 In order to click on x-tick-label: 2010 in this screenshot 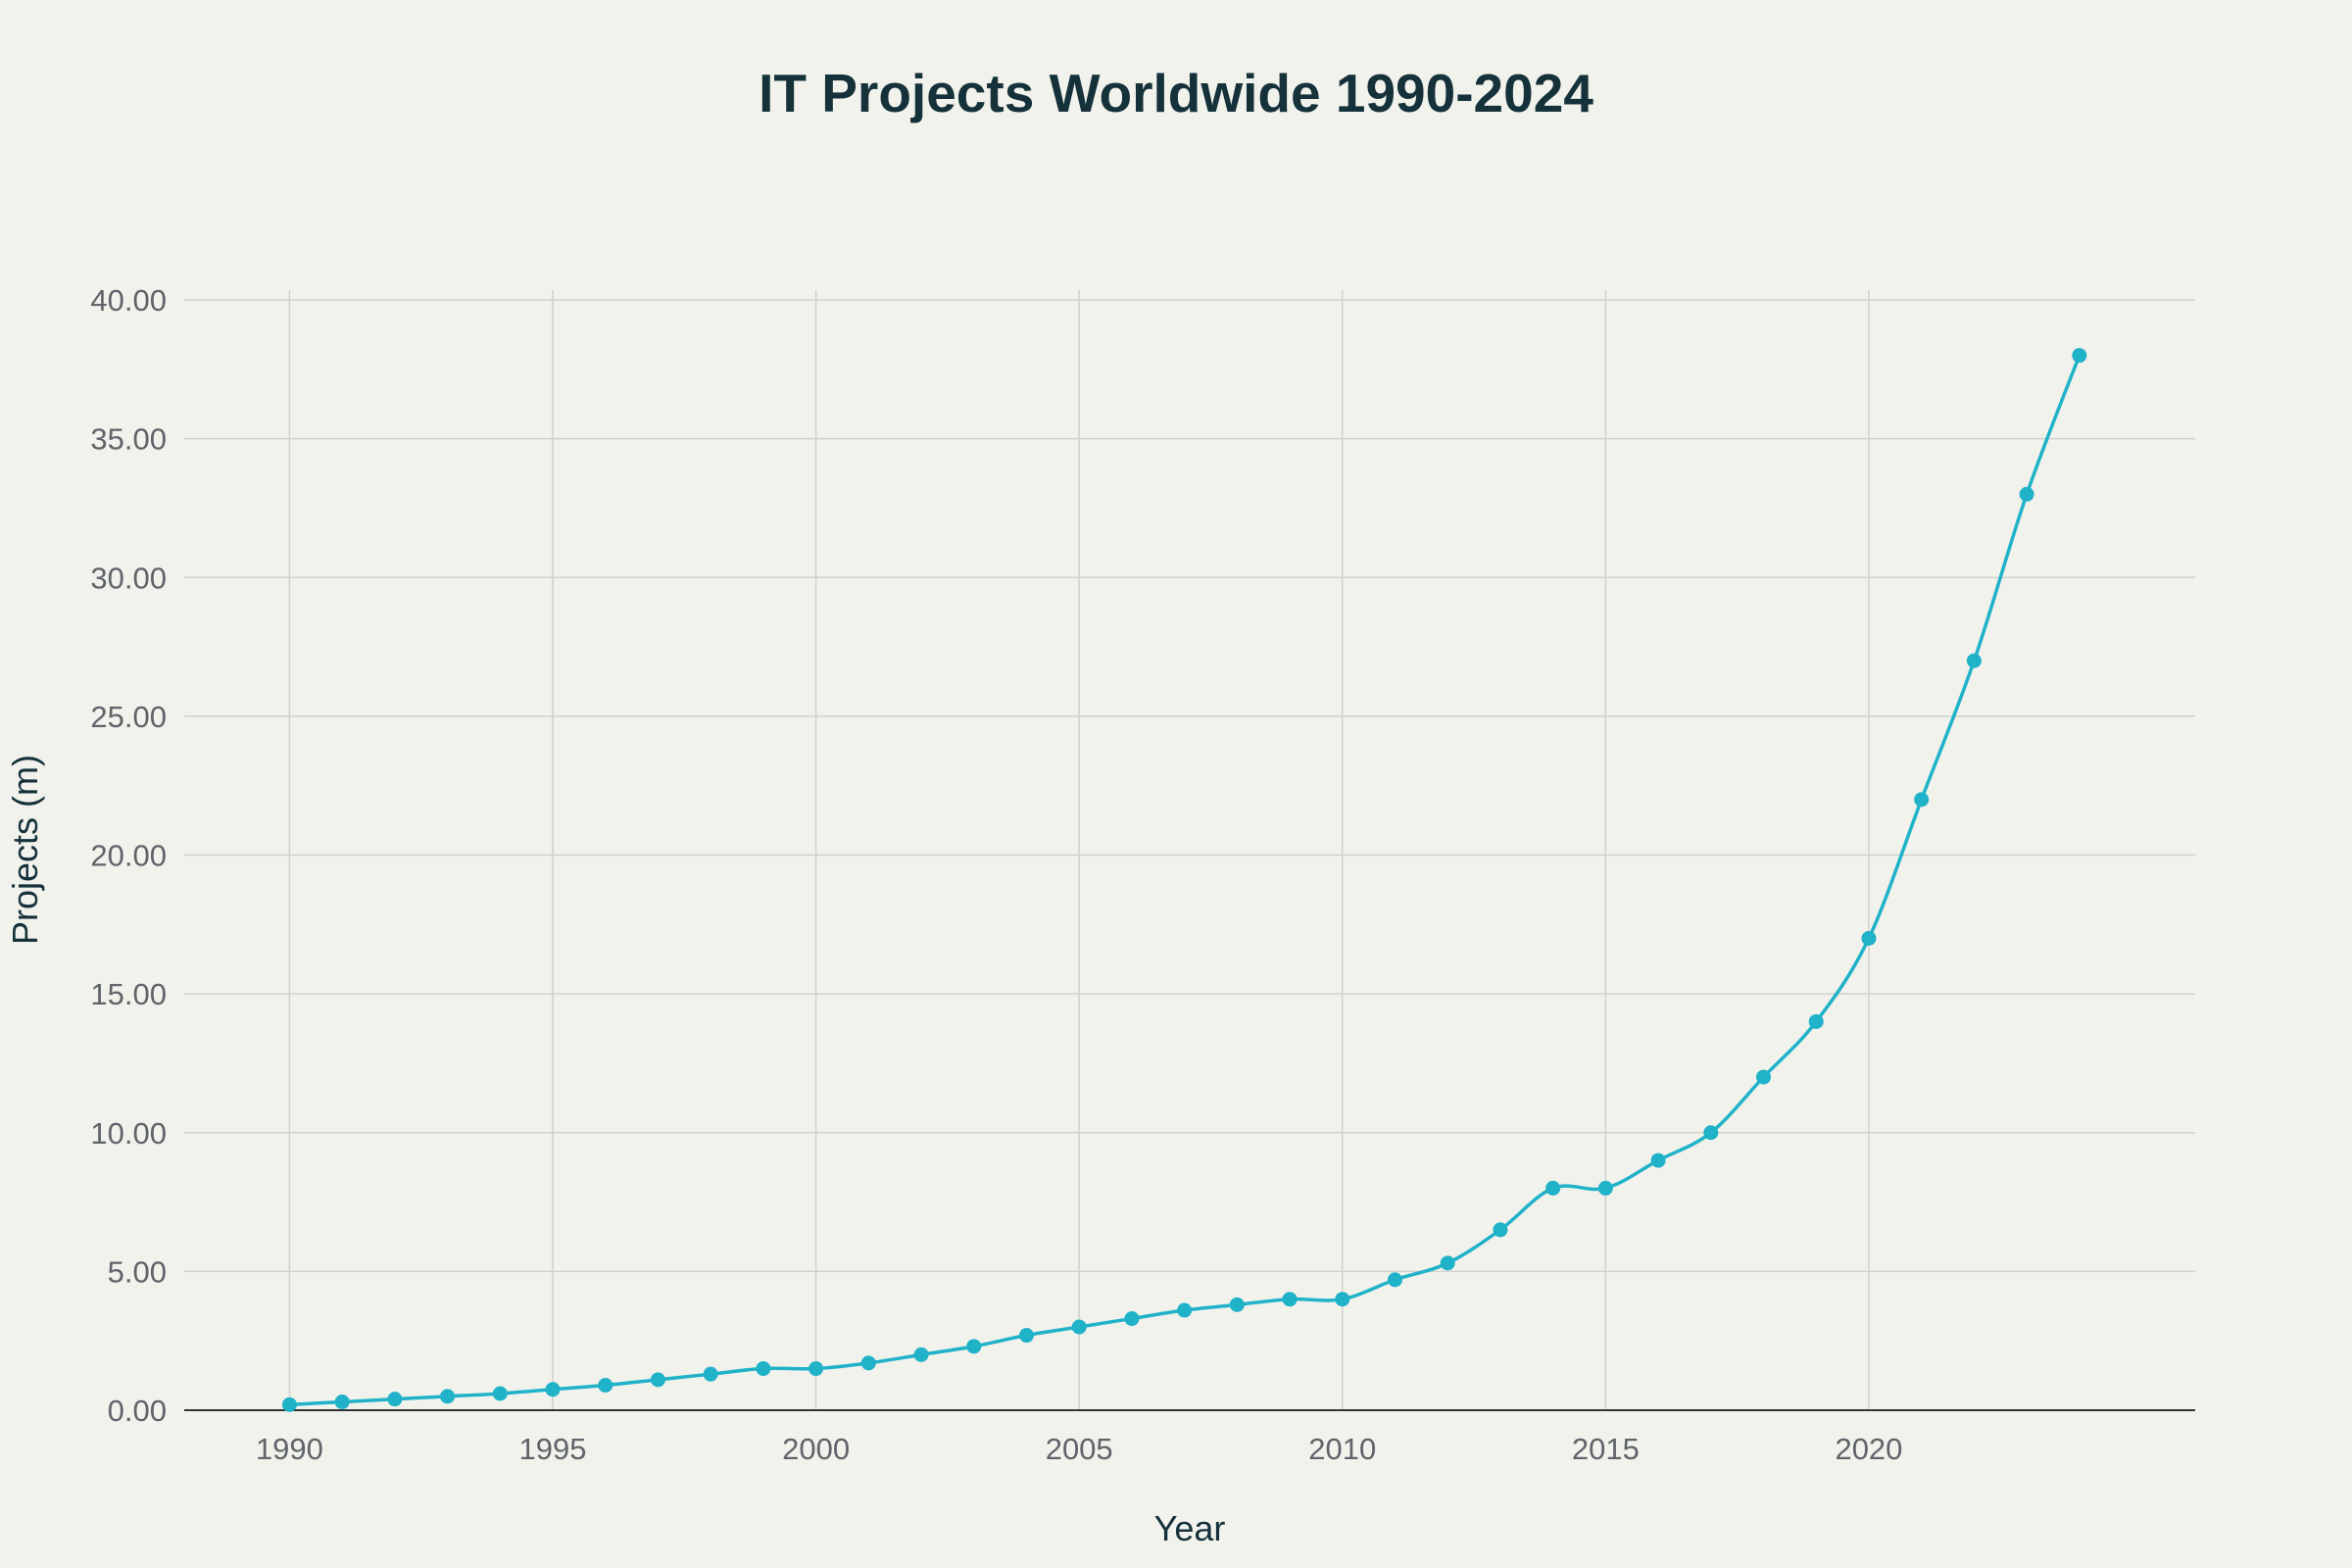, I will do `click(1342, 1449)`.